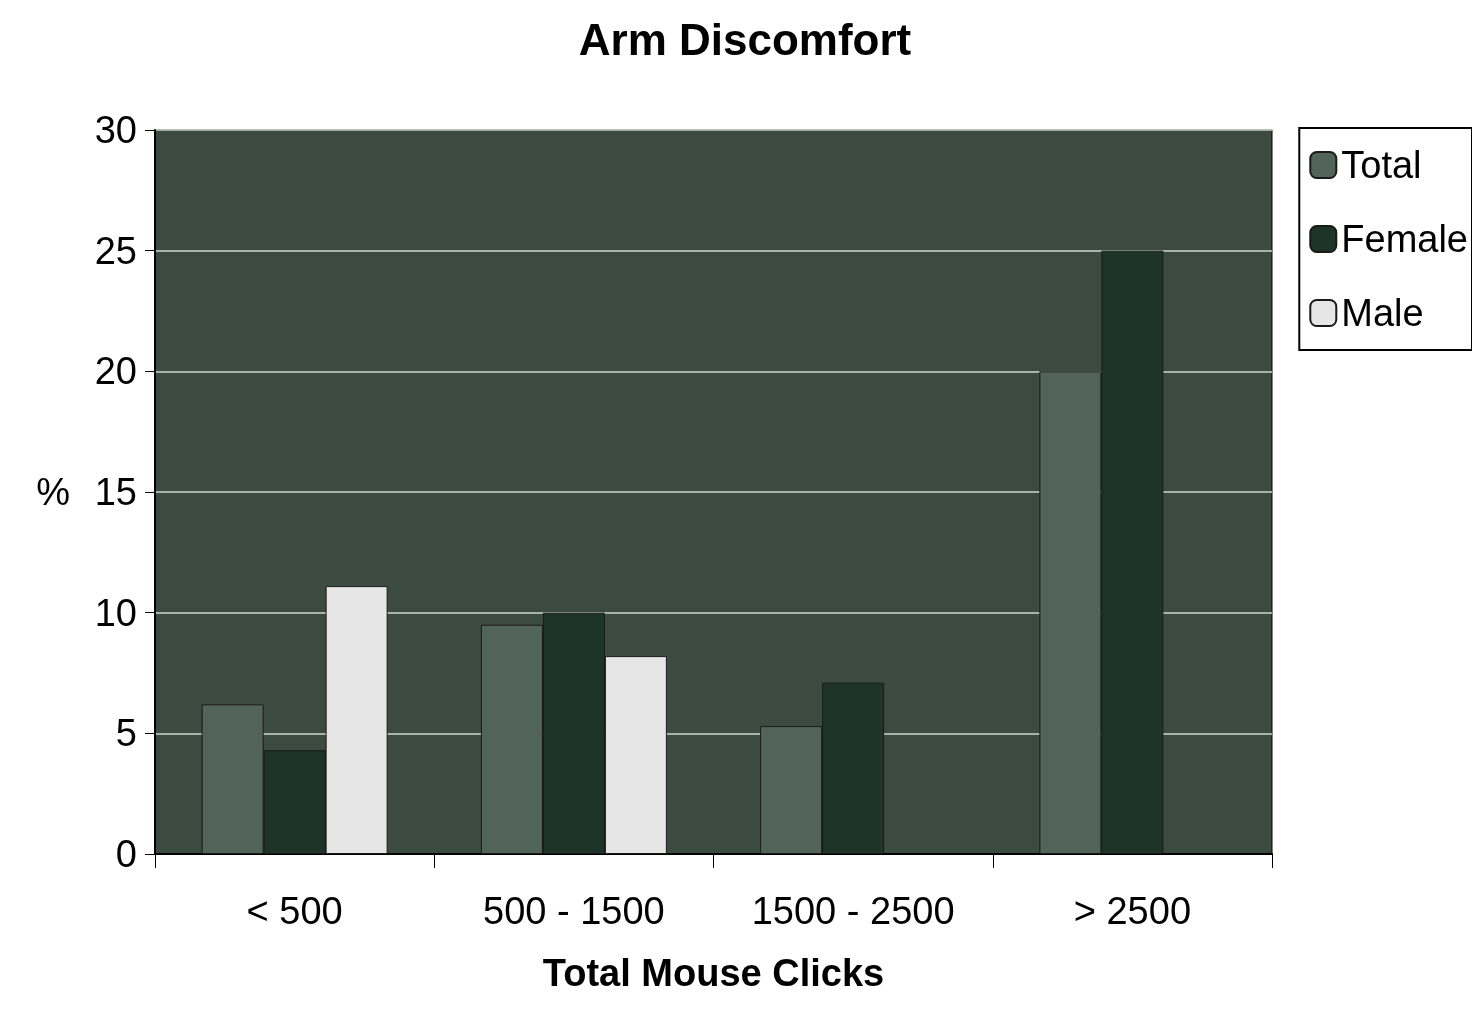  What do you see at coordinates (115, 250) in the screenshot?
I see `y-tick-label: 25` at bounding box center [115, 250].